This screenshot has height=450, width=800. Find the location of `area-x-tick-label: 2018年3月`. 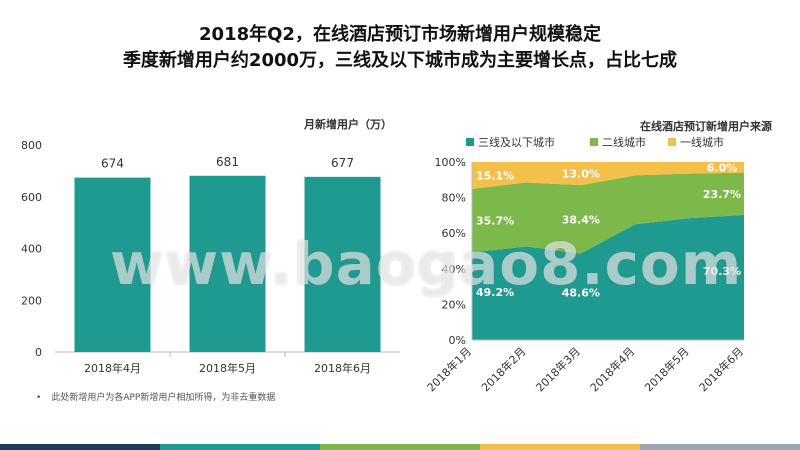

area-x-tick-label: 2018年3月 is located at coordinates (558, 369).